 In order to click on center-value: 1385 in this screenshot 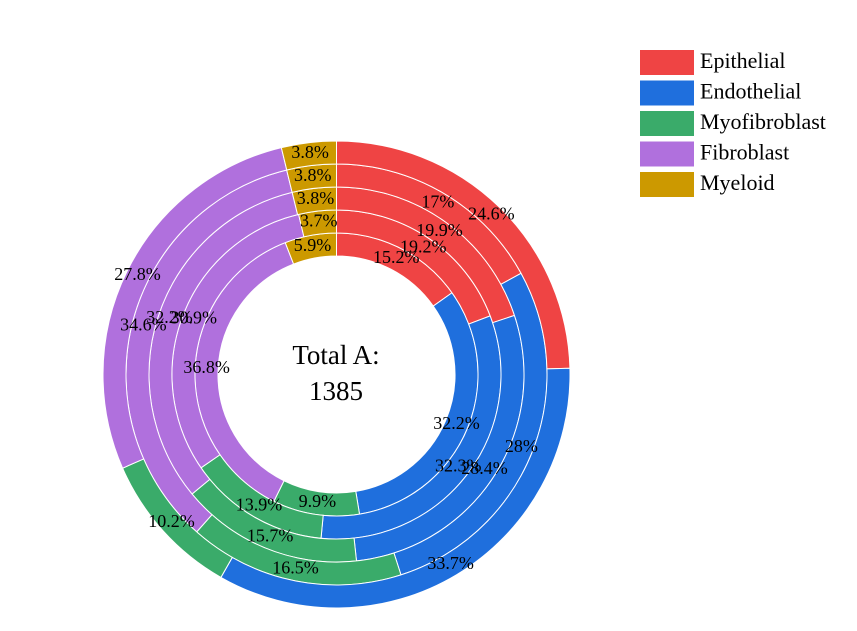, I will do `click(336, 391)`.